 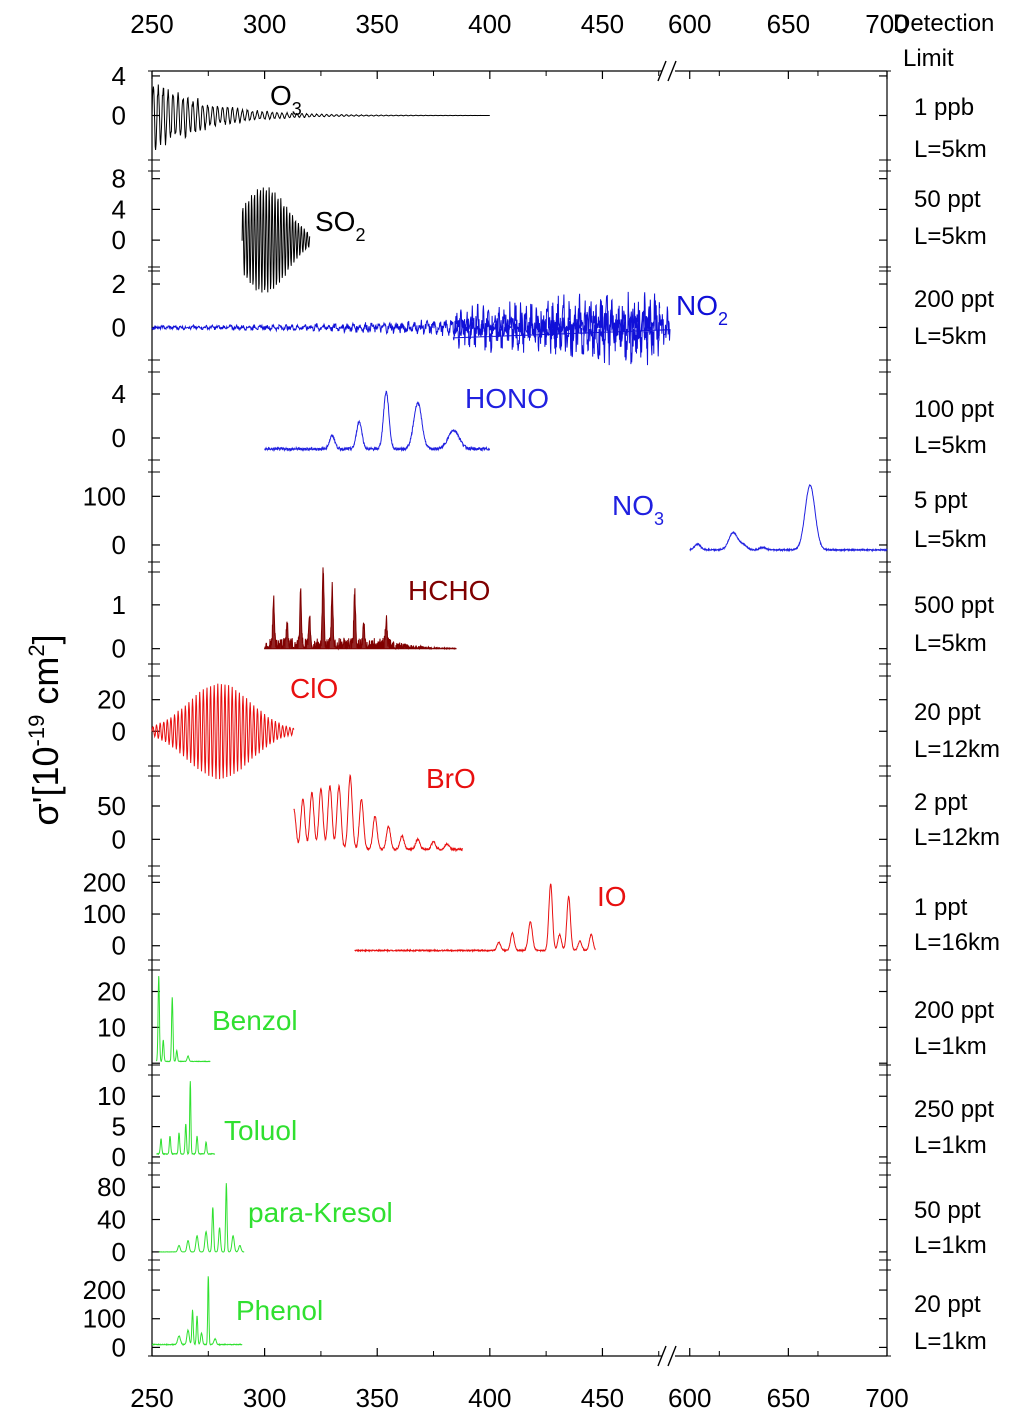 What do you see at coordinates (104, 1290) in the screenshot?
I see `y-tick-label: 200` at bounding box center [104, 1290].